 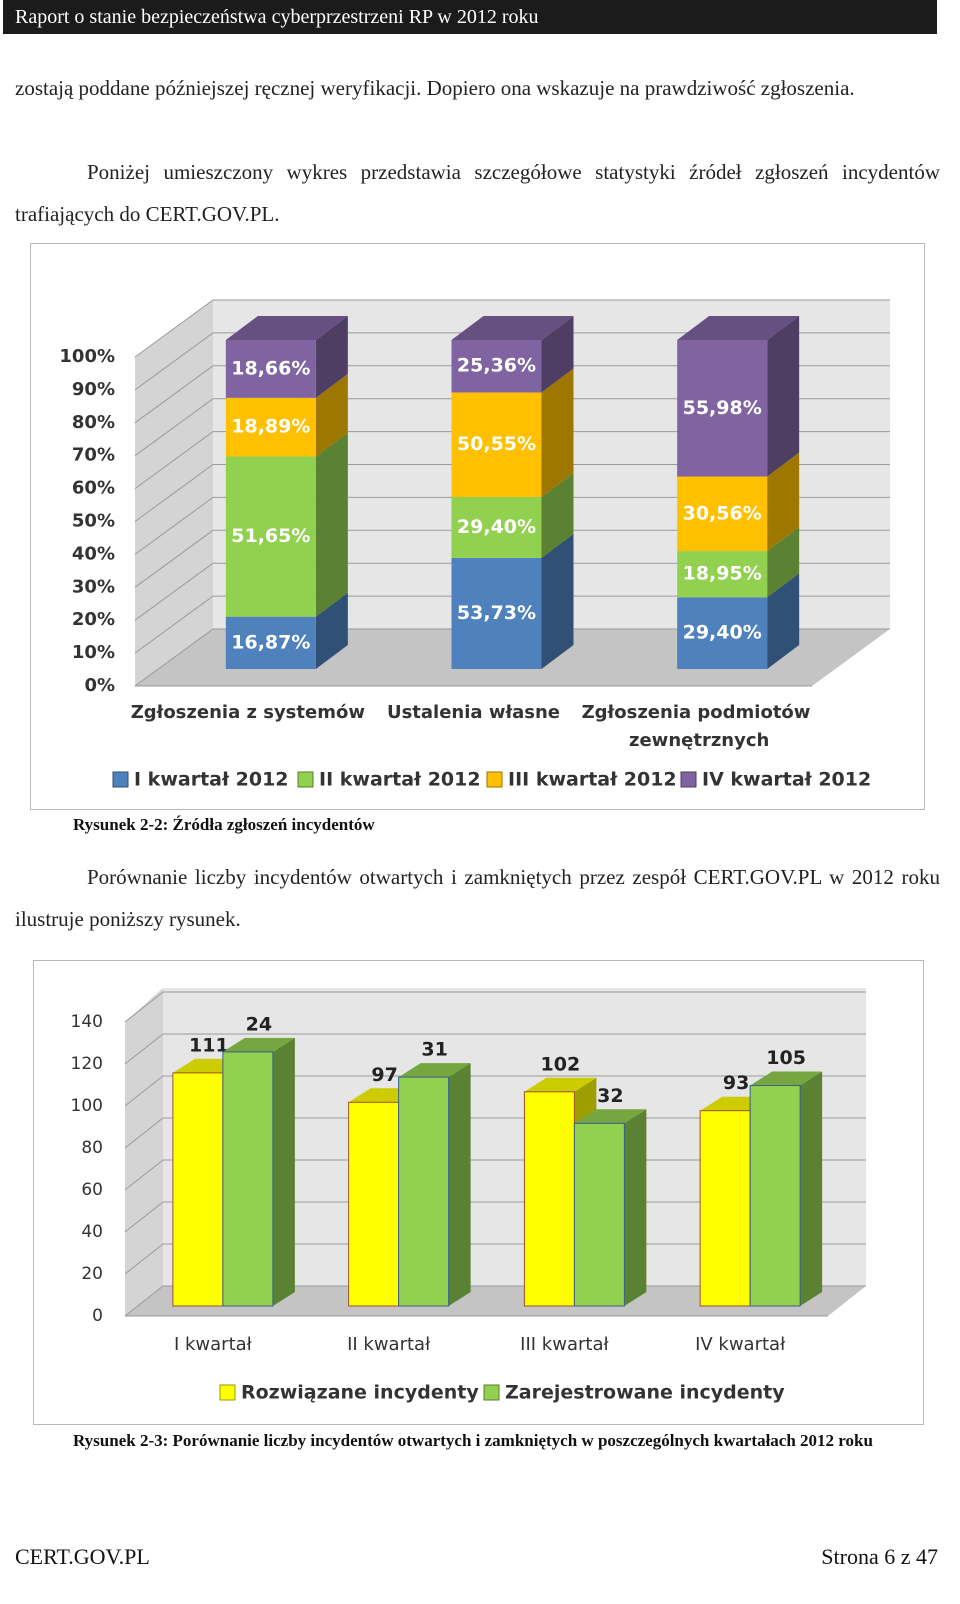 I want to click on value-label: 18,66%, so click(x=270, y=368).